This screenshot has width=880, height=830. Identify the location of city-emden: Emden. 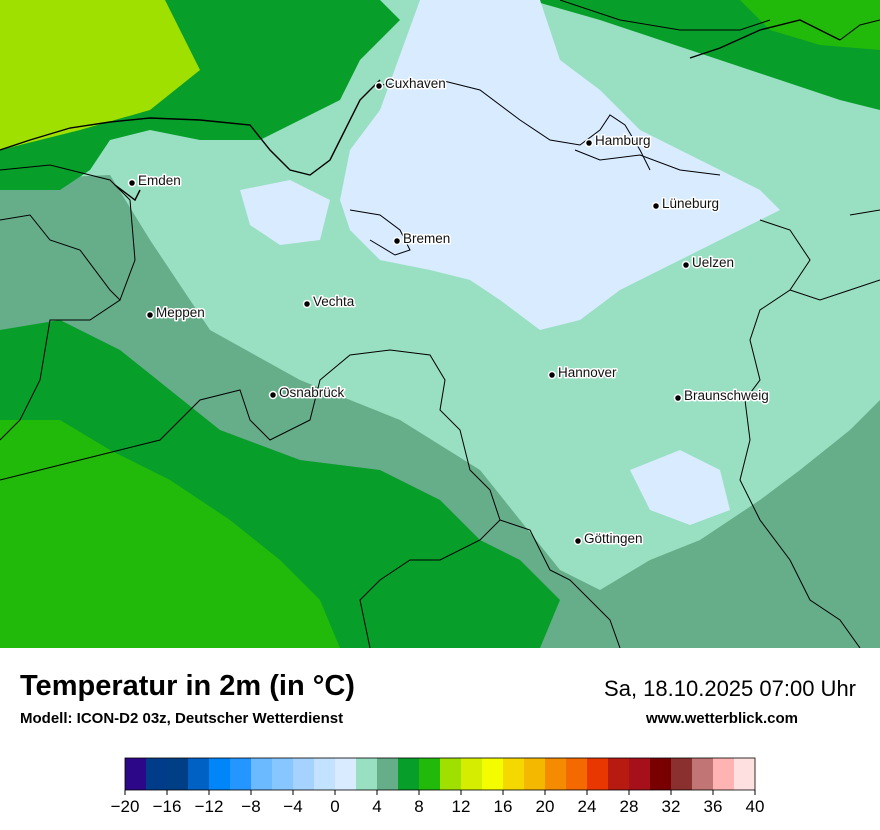
(154, 181).